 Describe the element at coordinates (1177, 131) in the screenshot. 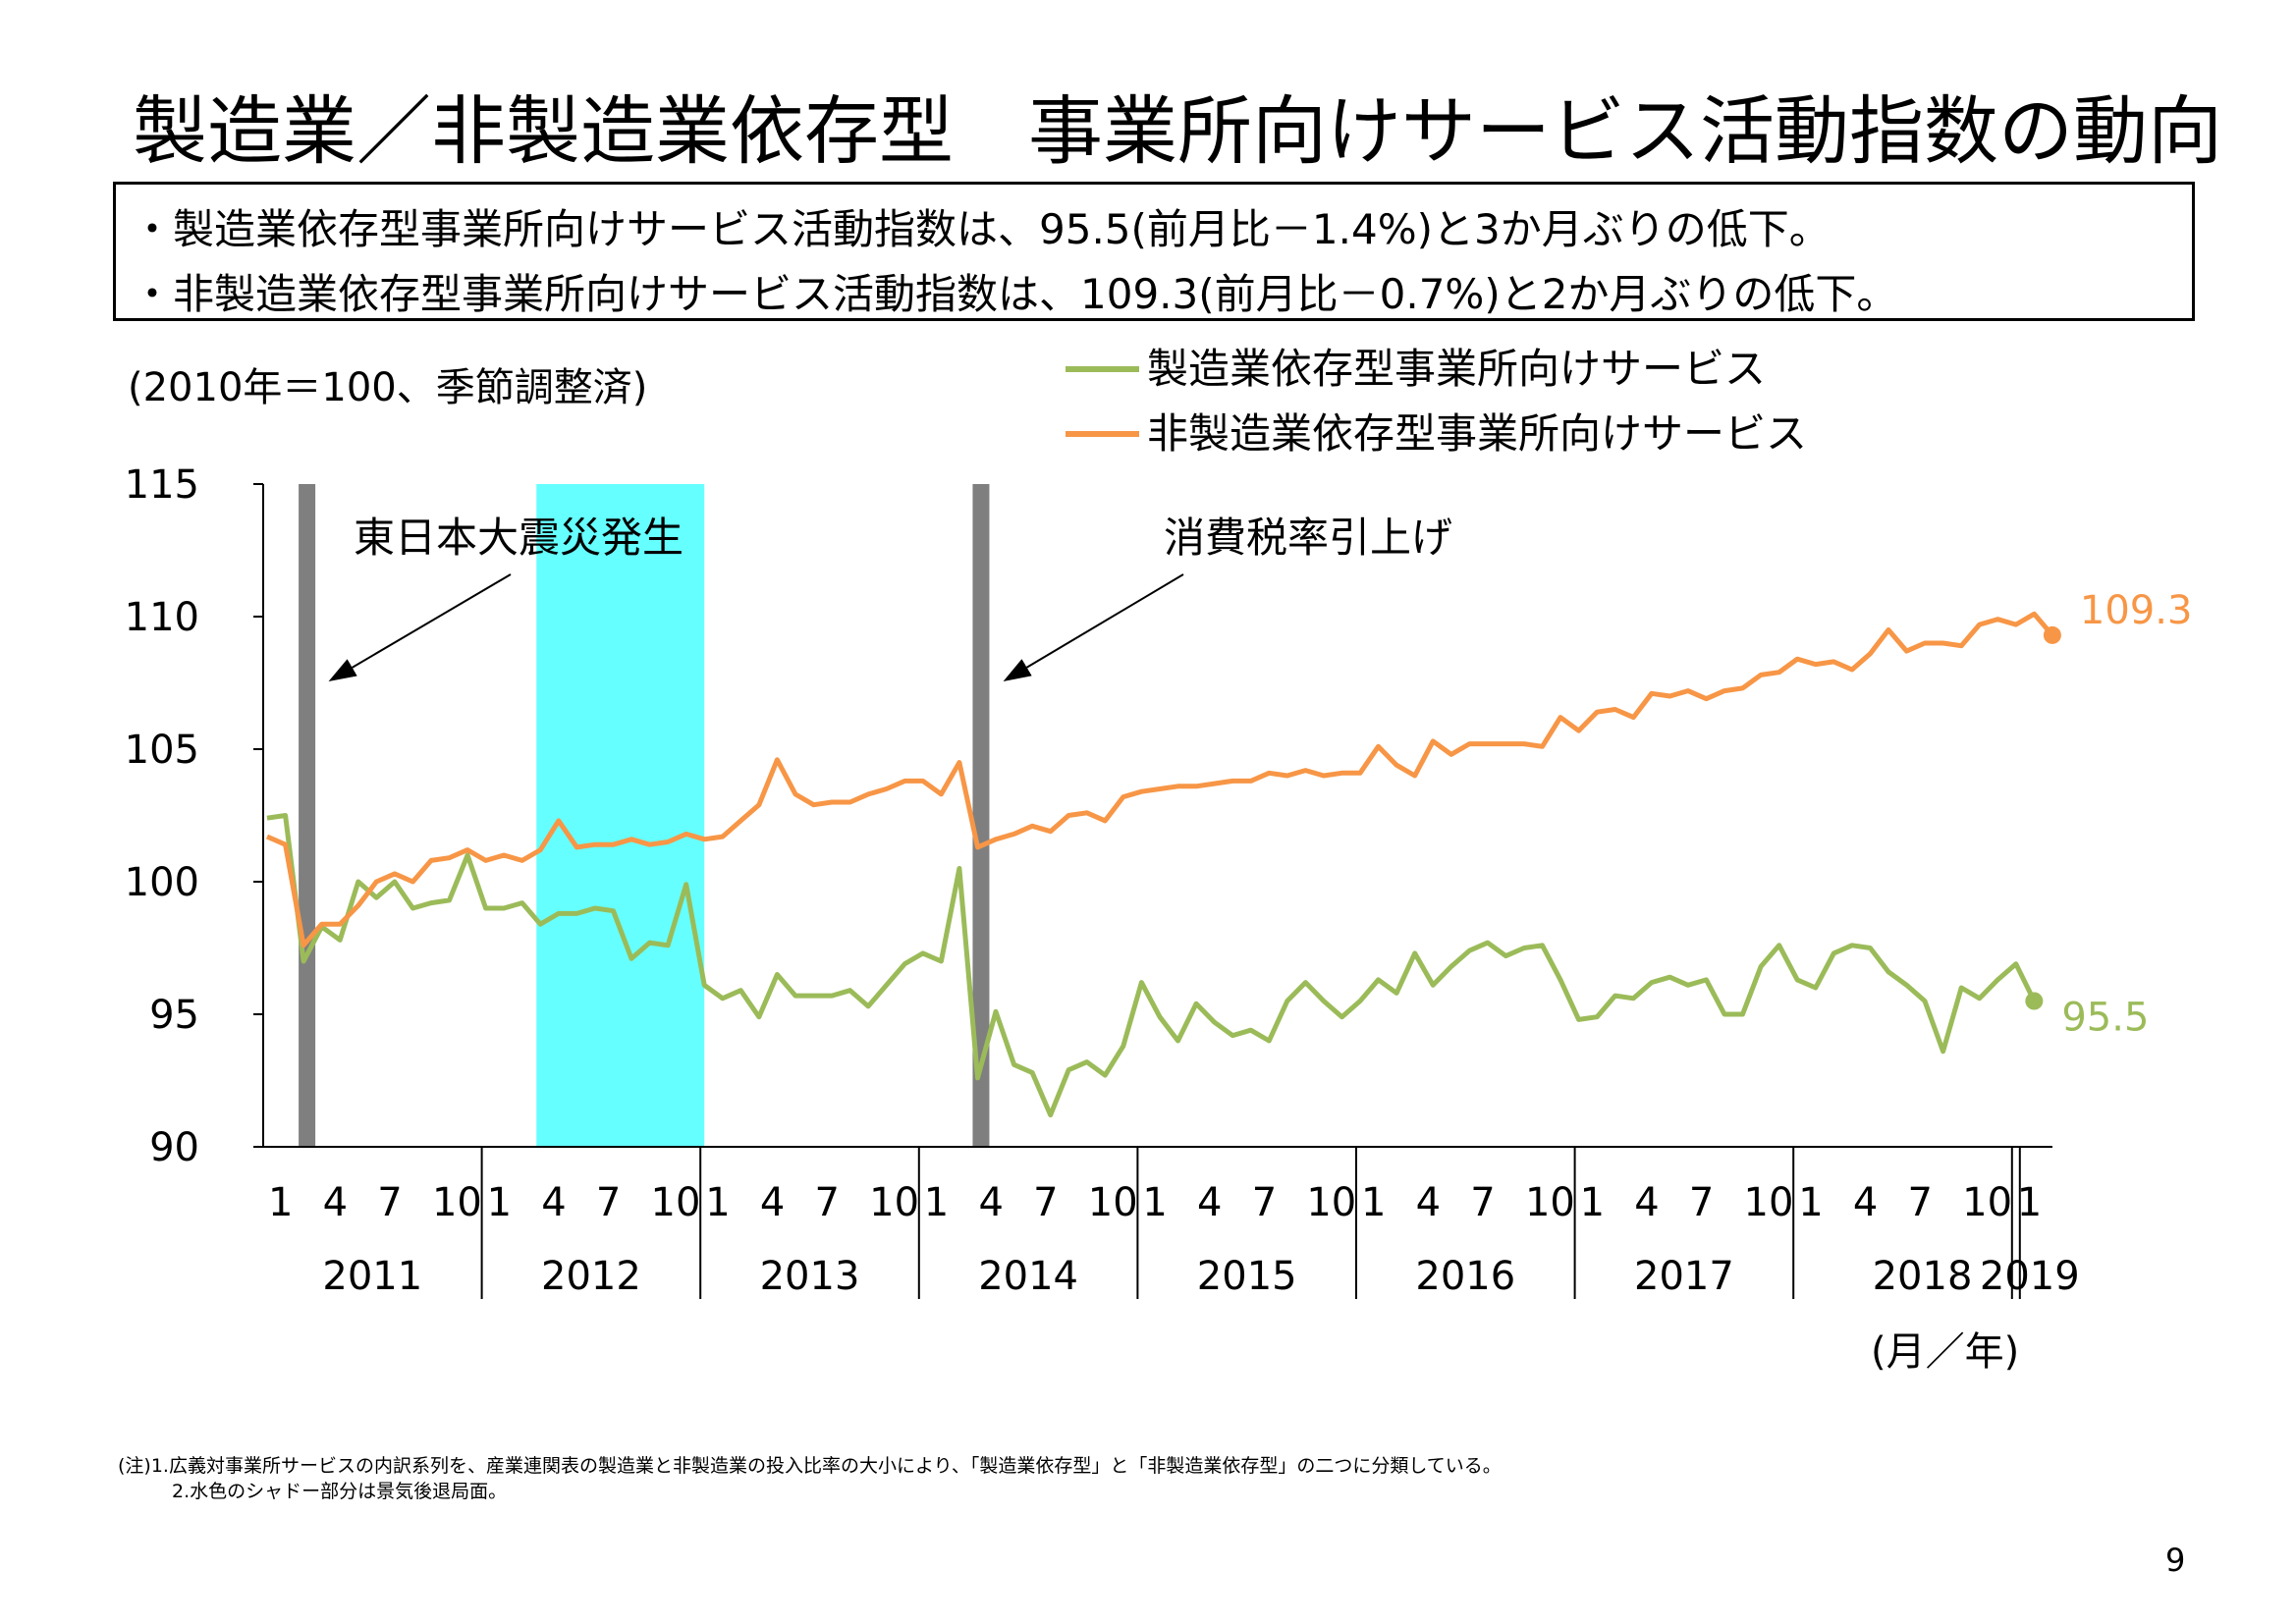

I see `page-title: 製造業／非製造業依存型 事業所向けサービス活動指数の動向` at that location.